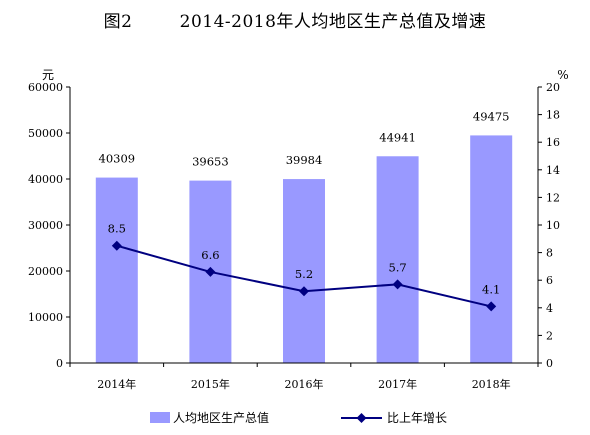  Describe the element at coordinates (45, 271) in the screenshot. I see `y-left-tick-label: 20000` at that location.